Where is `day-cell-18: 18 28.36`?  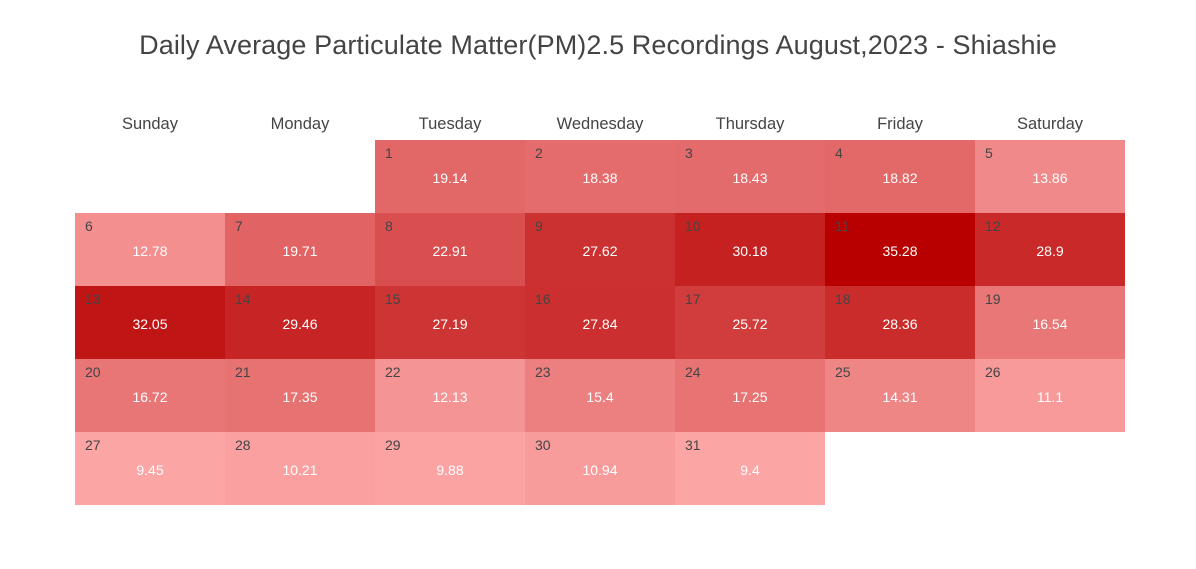 day-cell-18: 18 28.36 is located at coordinates (900, 322).